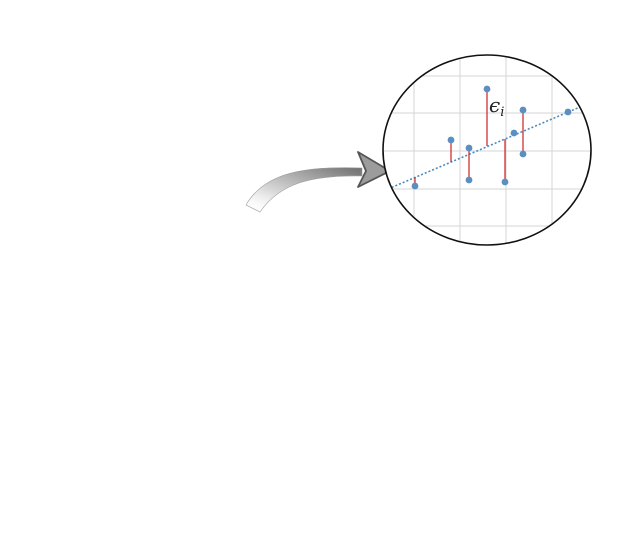 This screenshot has height=555, width=644. What do you see at coordinates (318, 182) in the screenshot?
I see `curved-arrow-icon` at bounding box center [318, 182].